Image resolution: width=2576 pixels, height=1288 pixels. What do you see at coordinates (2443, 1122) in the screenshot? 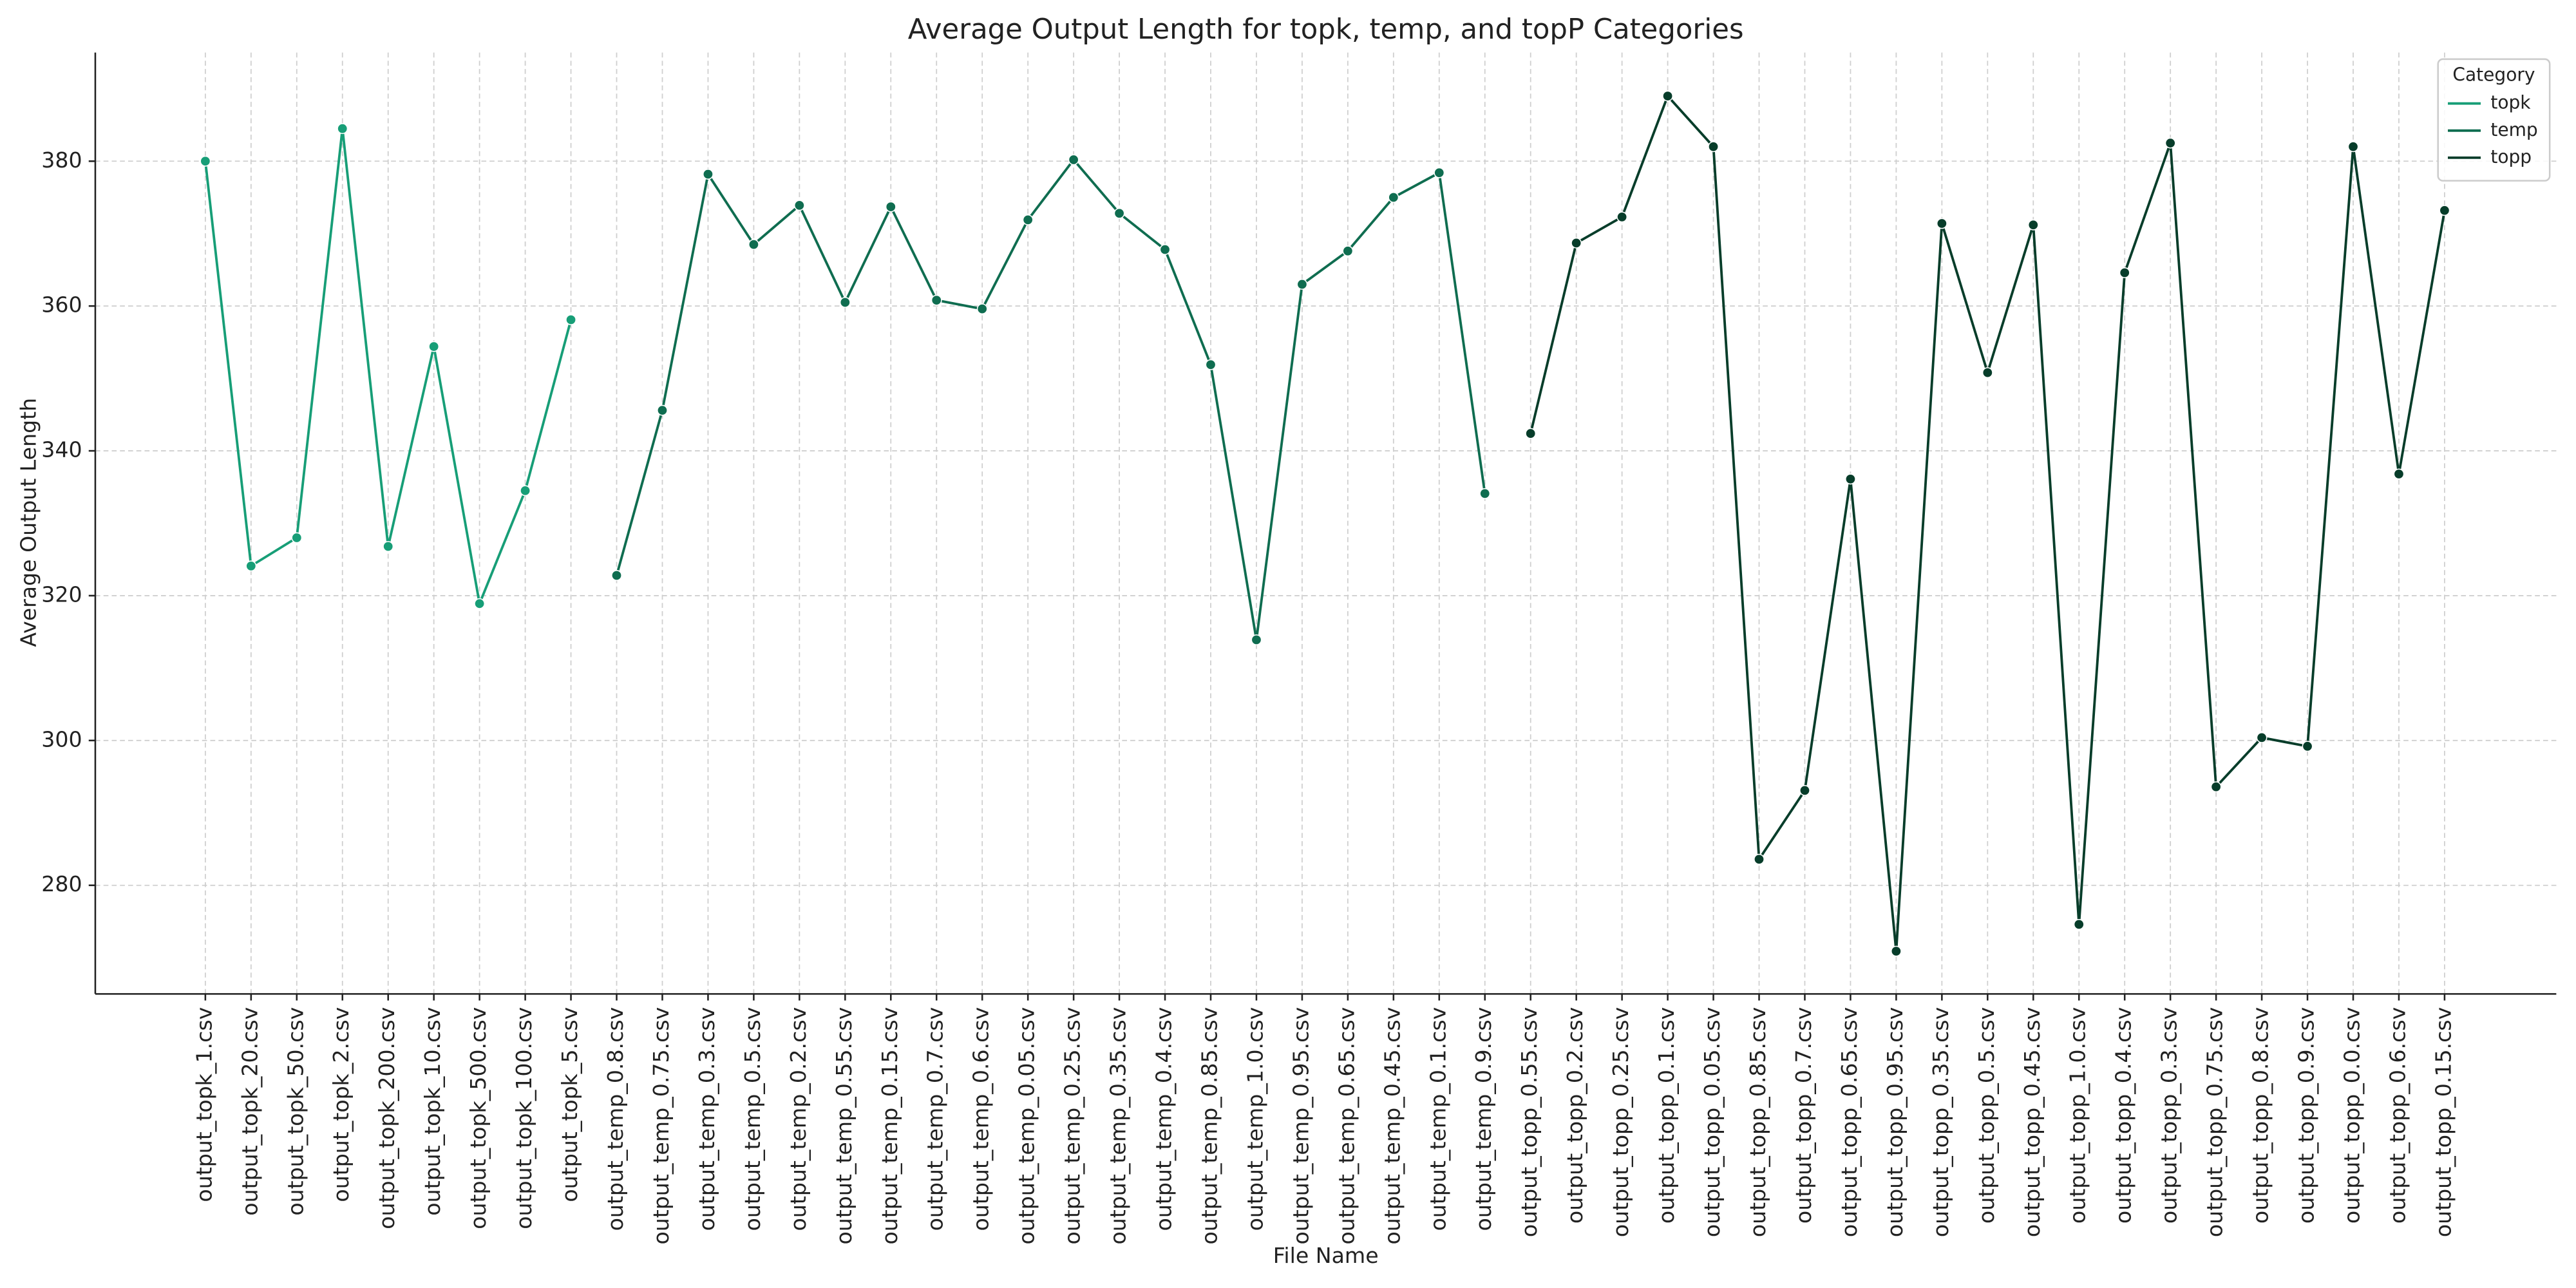
I see `x-tick-label: output_topp_0.15.csv` at bounding box center [2443, 1122].